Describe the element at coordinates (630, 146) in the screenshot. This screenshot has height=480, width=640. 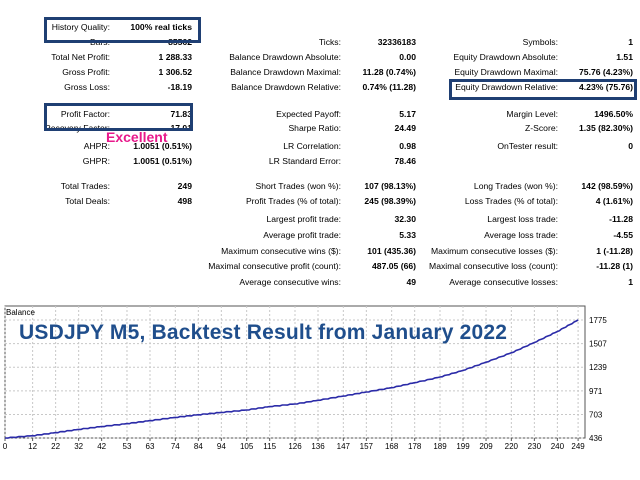
I see `stat-value: 0` at that location.